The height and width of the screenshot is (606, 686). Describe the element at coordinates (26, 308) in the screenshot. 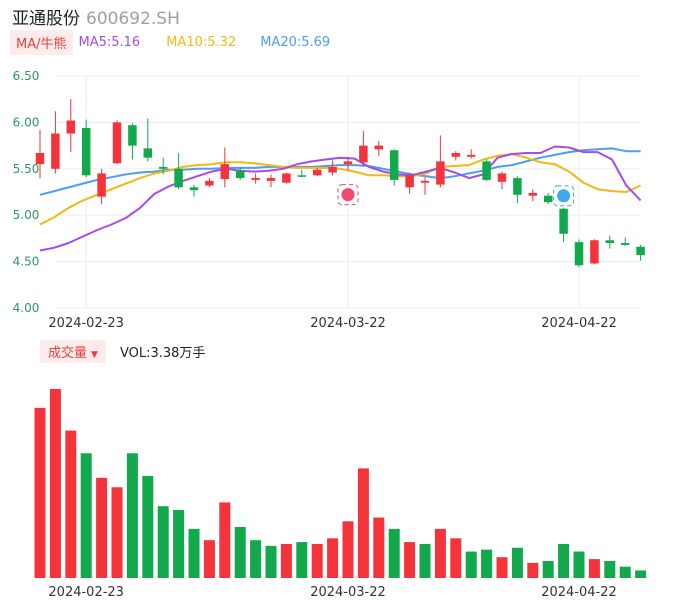

I see `y-tick-label: 4.00` at that location.